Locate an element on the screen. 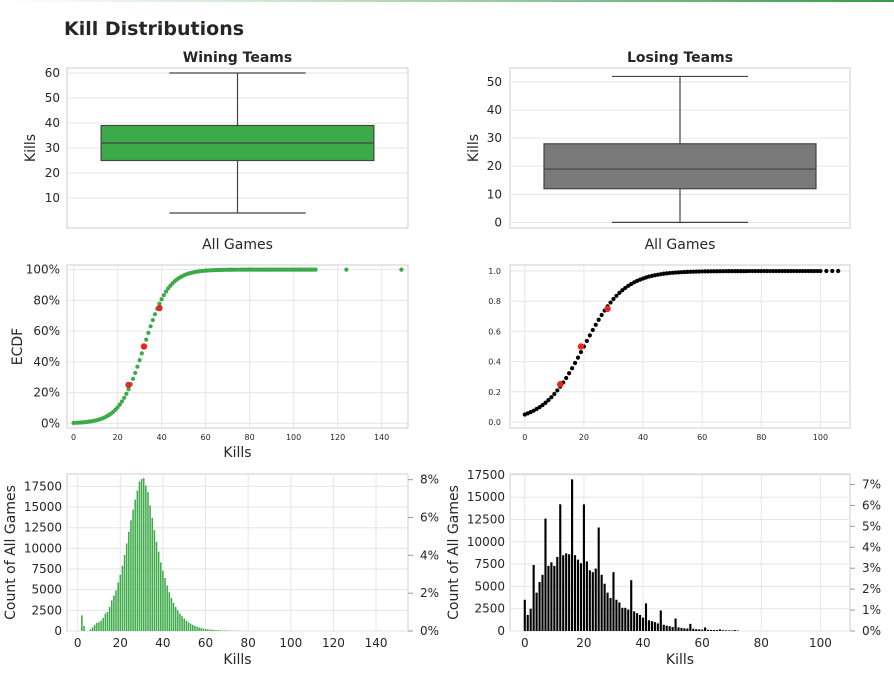 This screenshot has width=894, height=691. hist_lose-ytick-label: 2500 is located at coordinates (489, 609).